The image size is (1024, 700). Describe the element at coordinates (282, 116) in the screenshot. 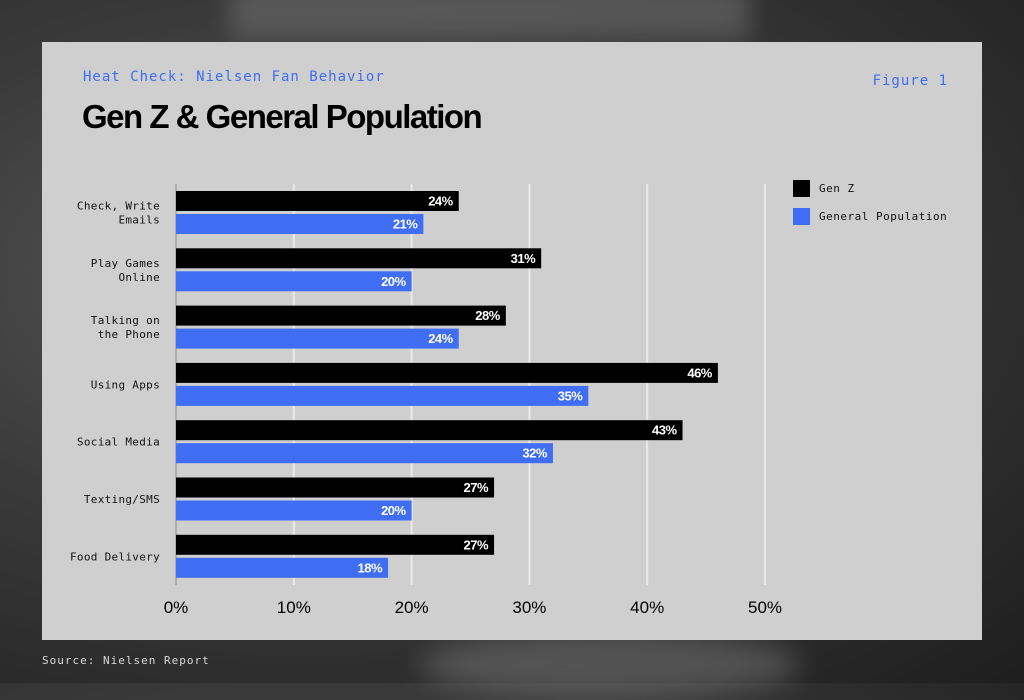

I see `chart-title: Gen Z & General Population` at that location.